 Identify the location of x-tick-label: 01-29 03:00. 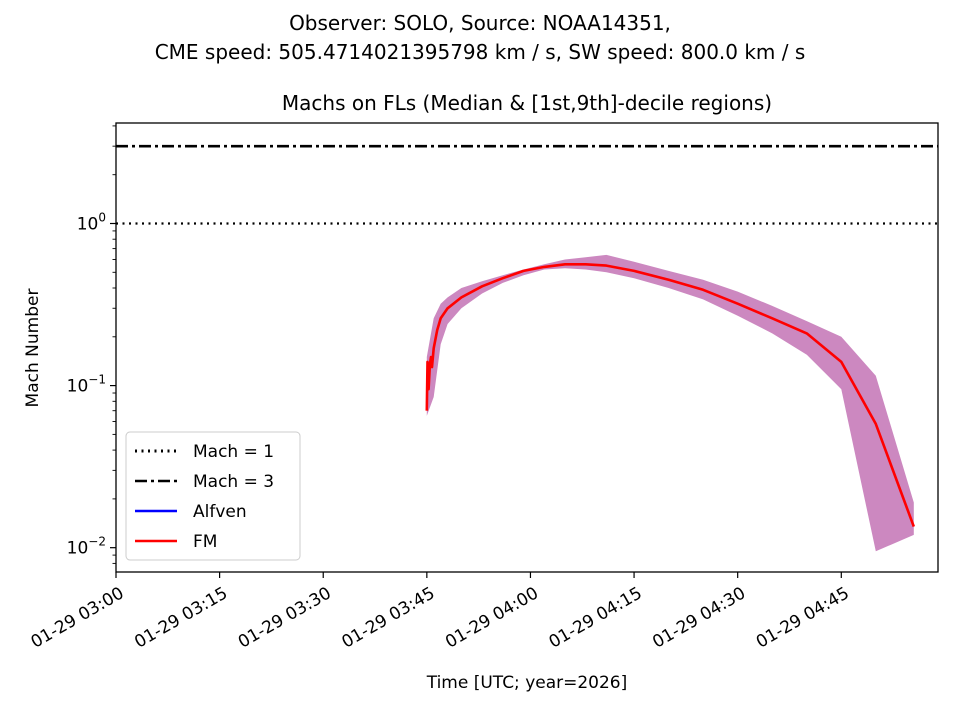
(78, 617).